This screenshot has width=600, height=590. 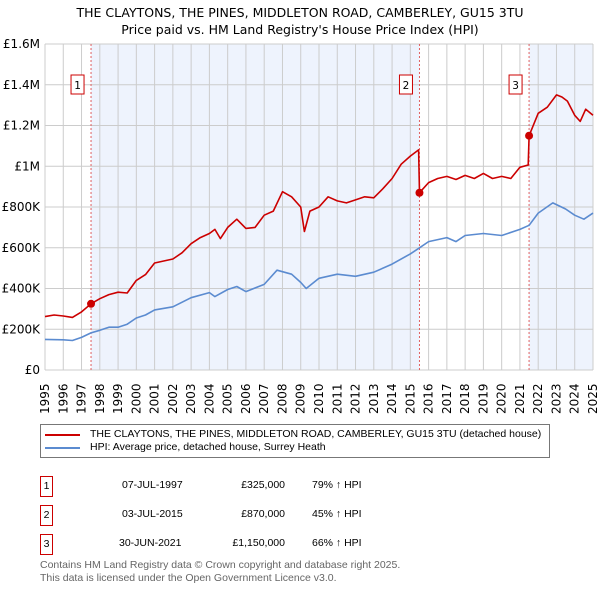 I want to click on sale-hpi: 45% ↑ HPI, so click(x=337, y=514).